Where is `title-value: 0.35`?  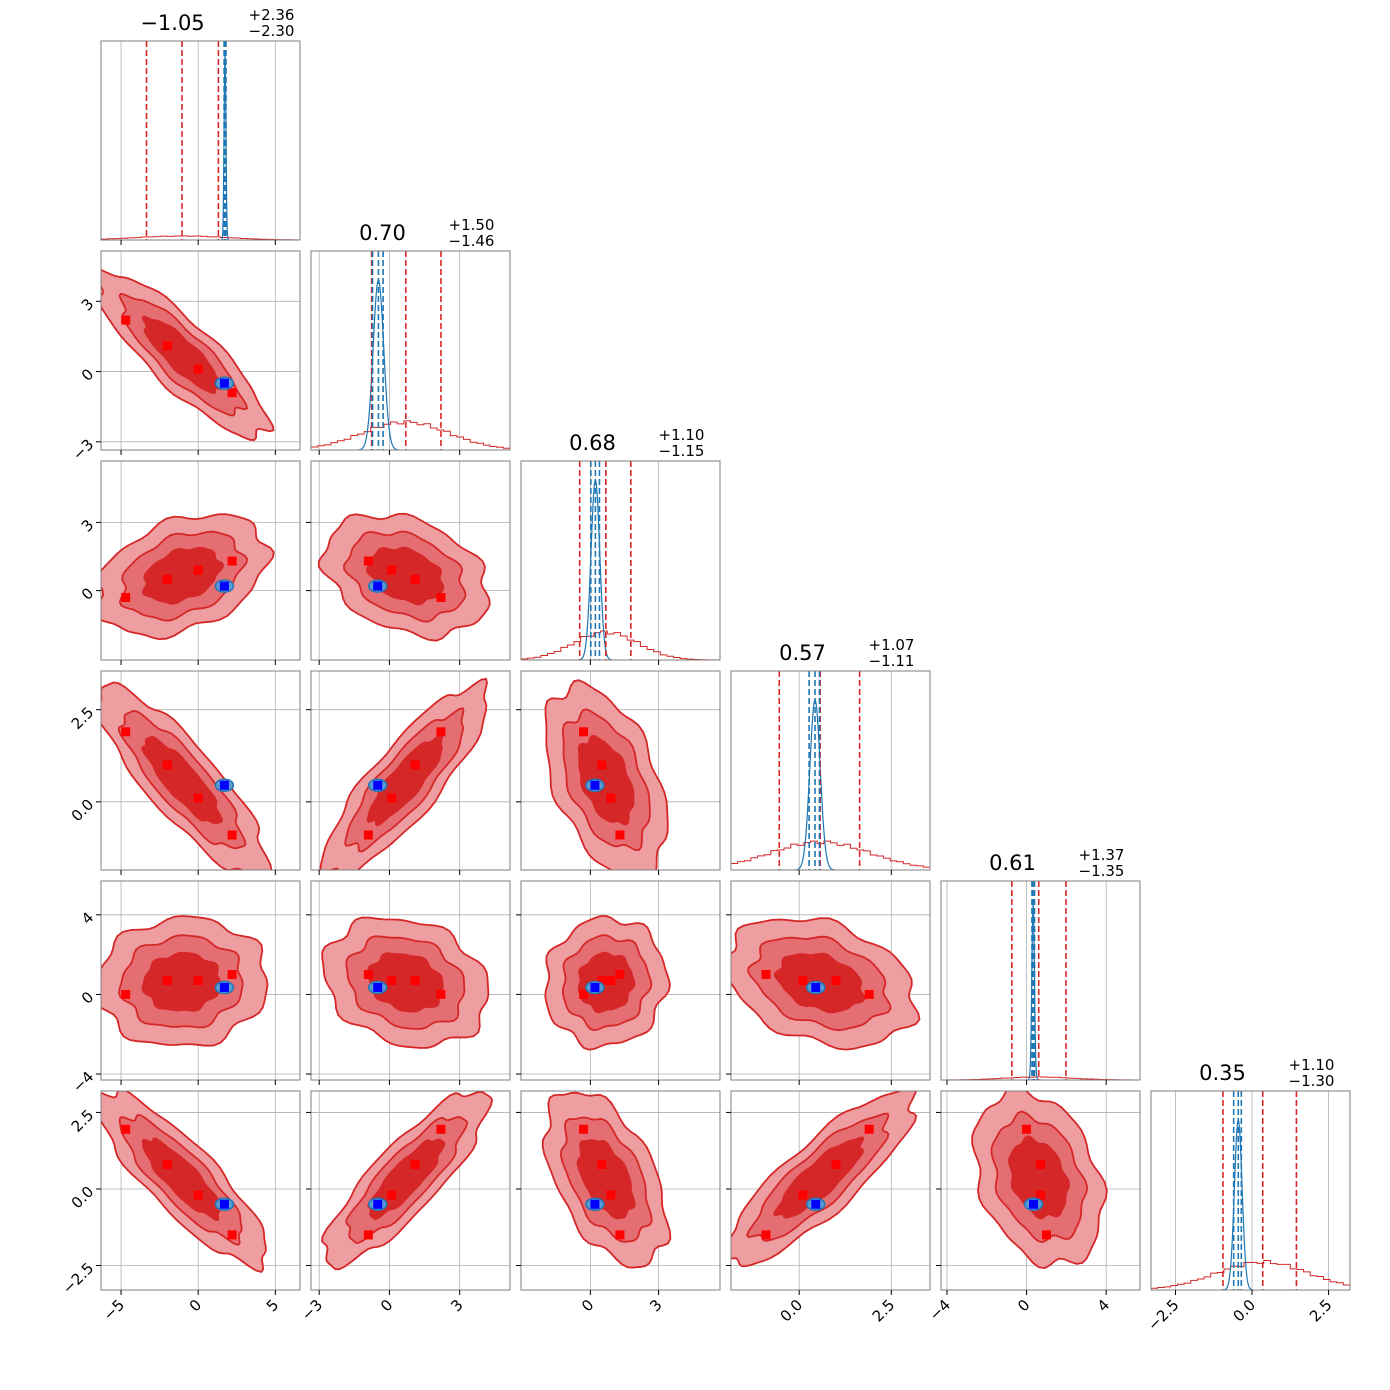 title-value: 0.35 is located at coordinates (1222, 1073).